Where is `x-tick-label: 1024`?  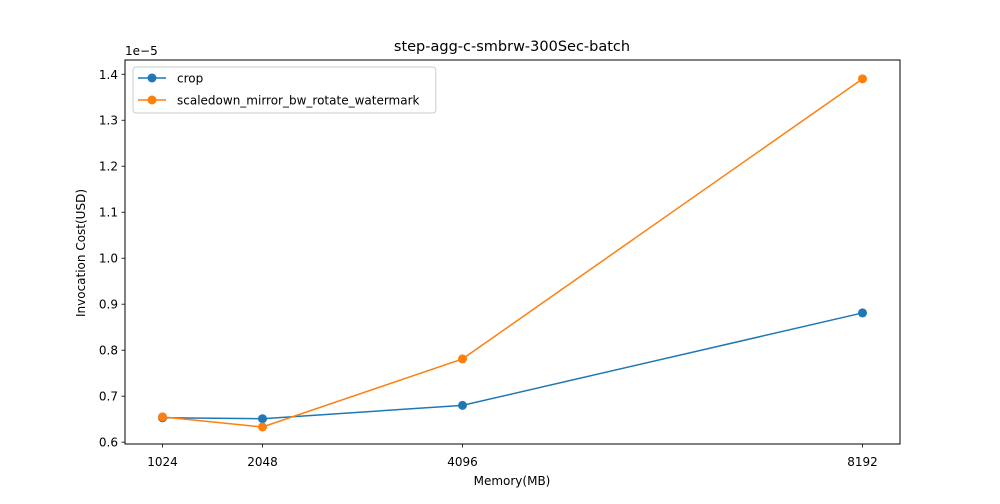 x-tick-label: 1024 is located at coordinates (162, 462).